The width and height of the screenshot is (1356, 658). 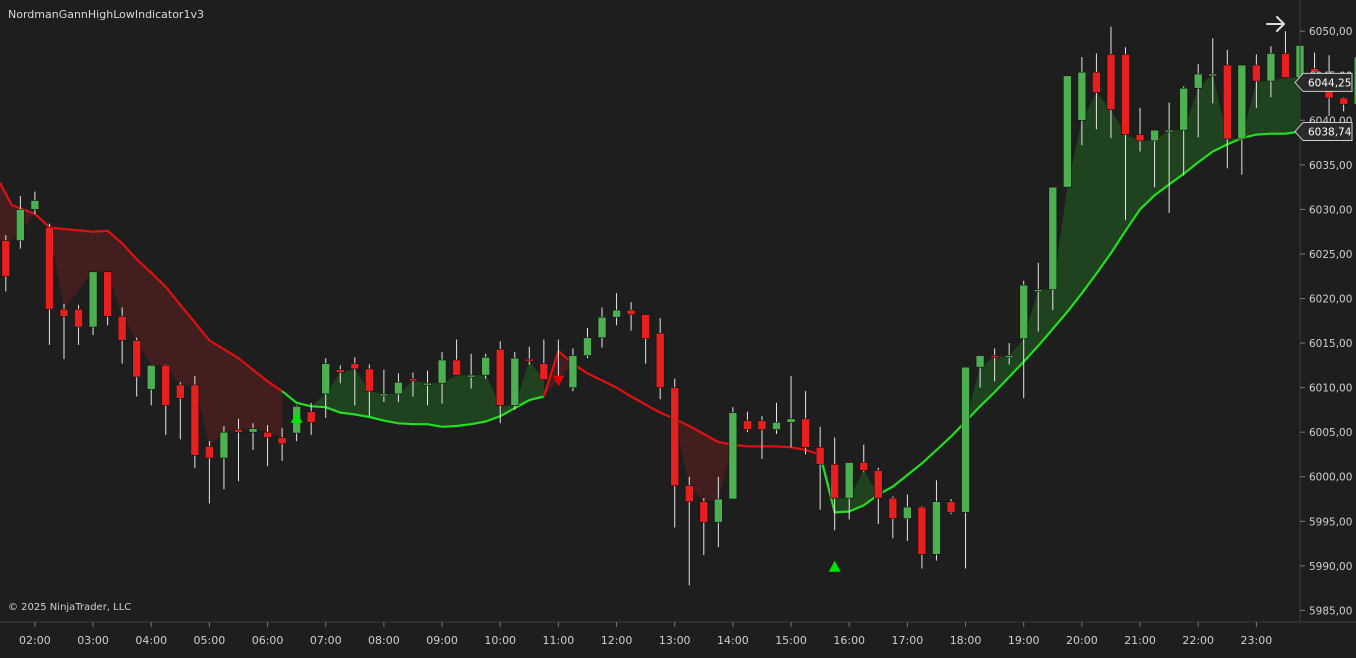 I want to click on y-tick-label: 5990,00, so click(x=1330, y=567).